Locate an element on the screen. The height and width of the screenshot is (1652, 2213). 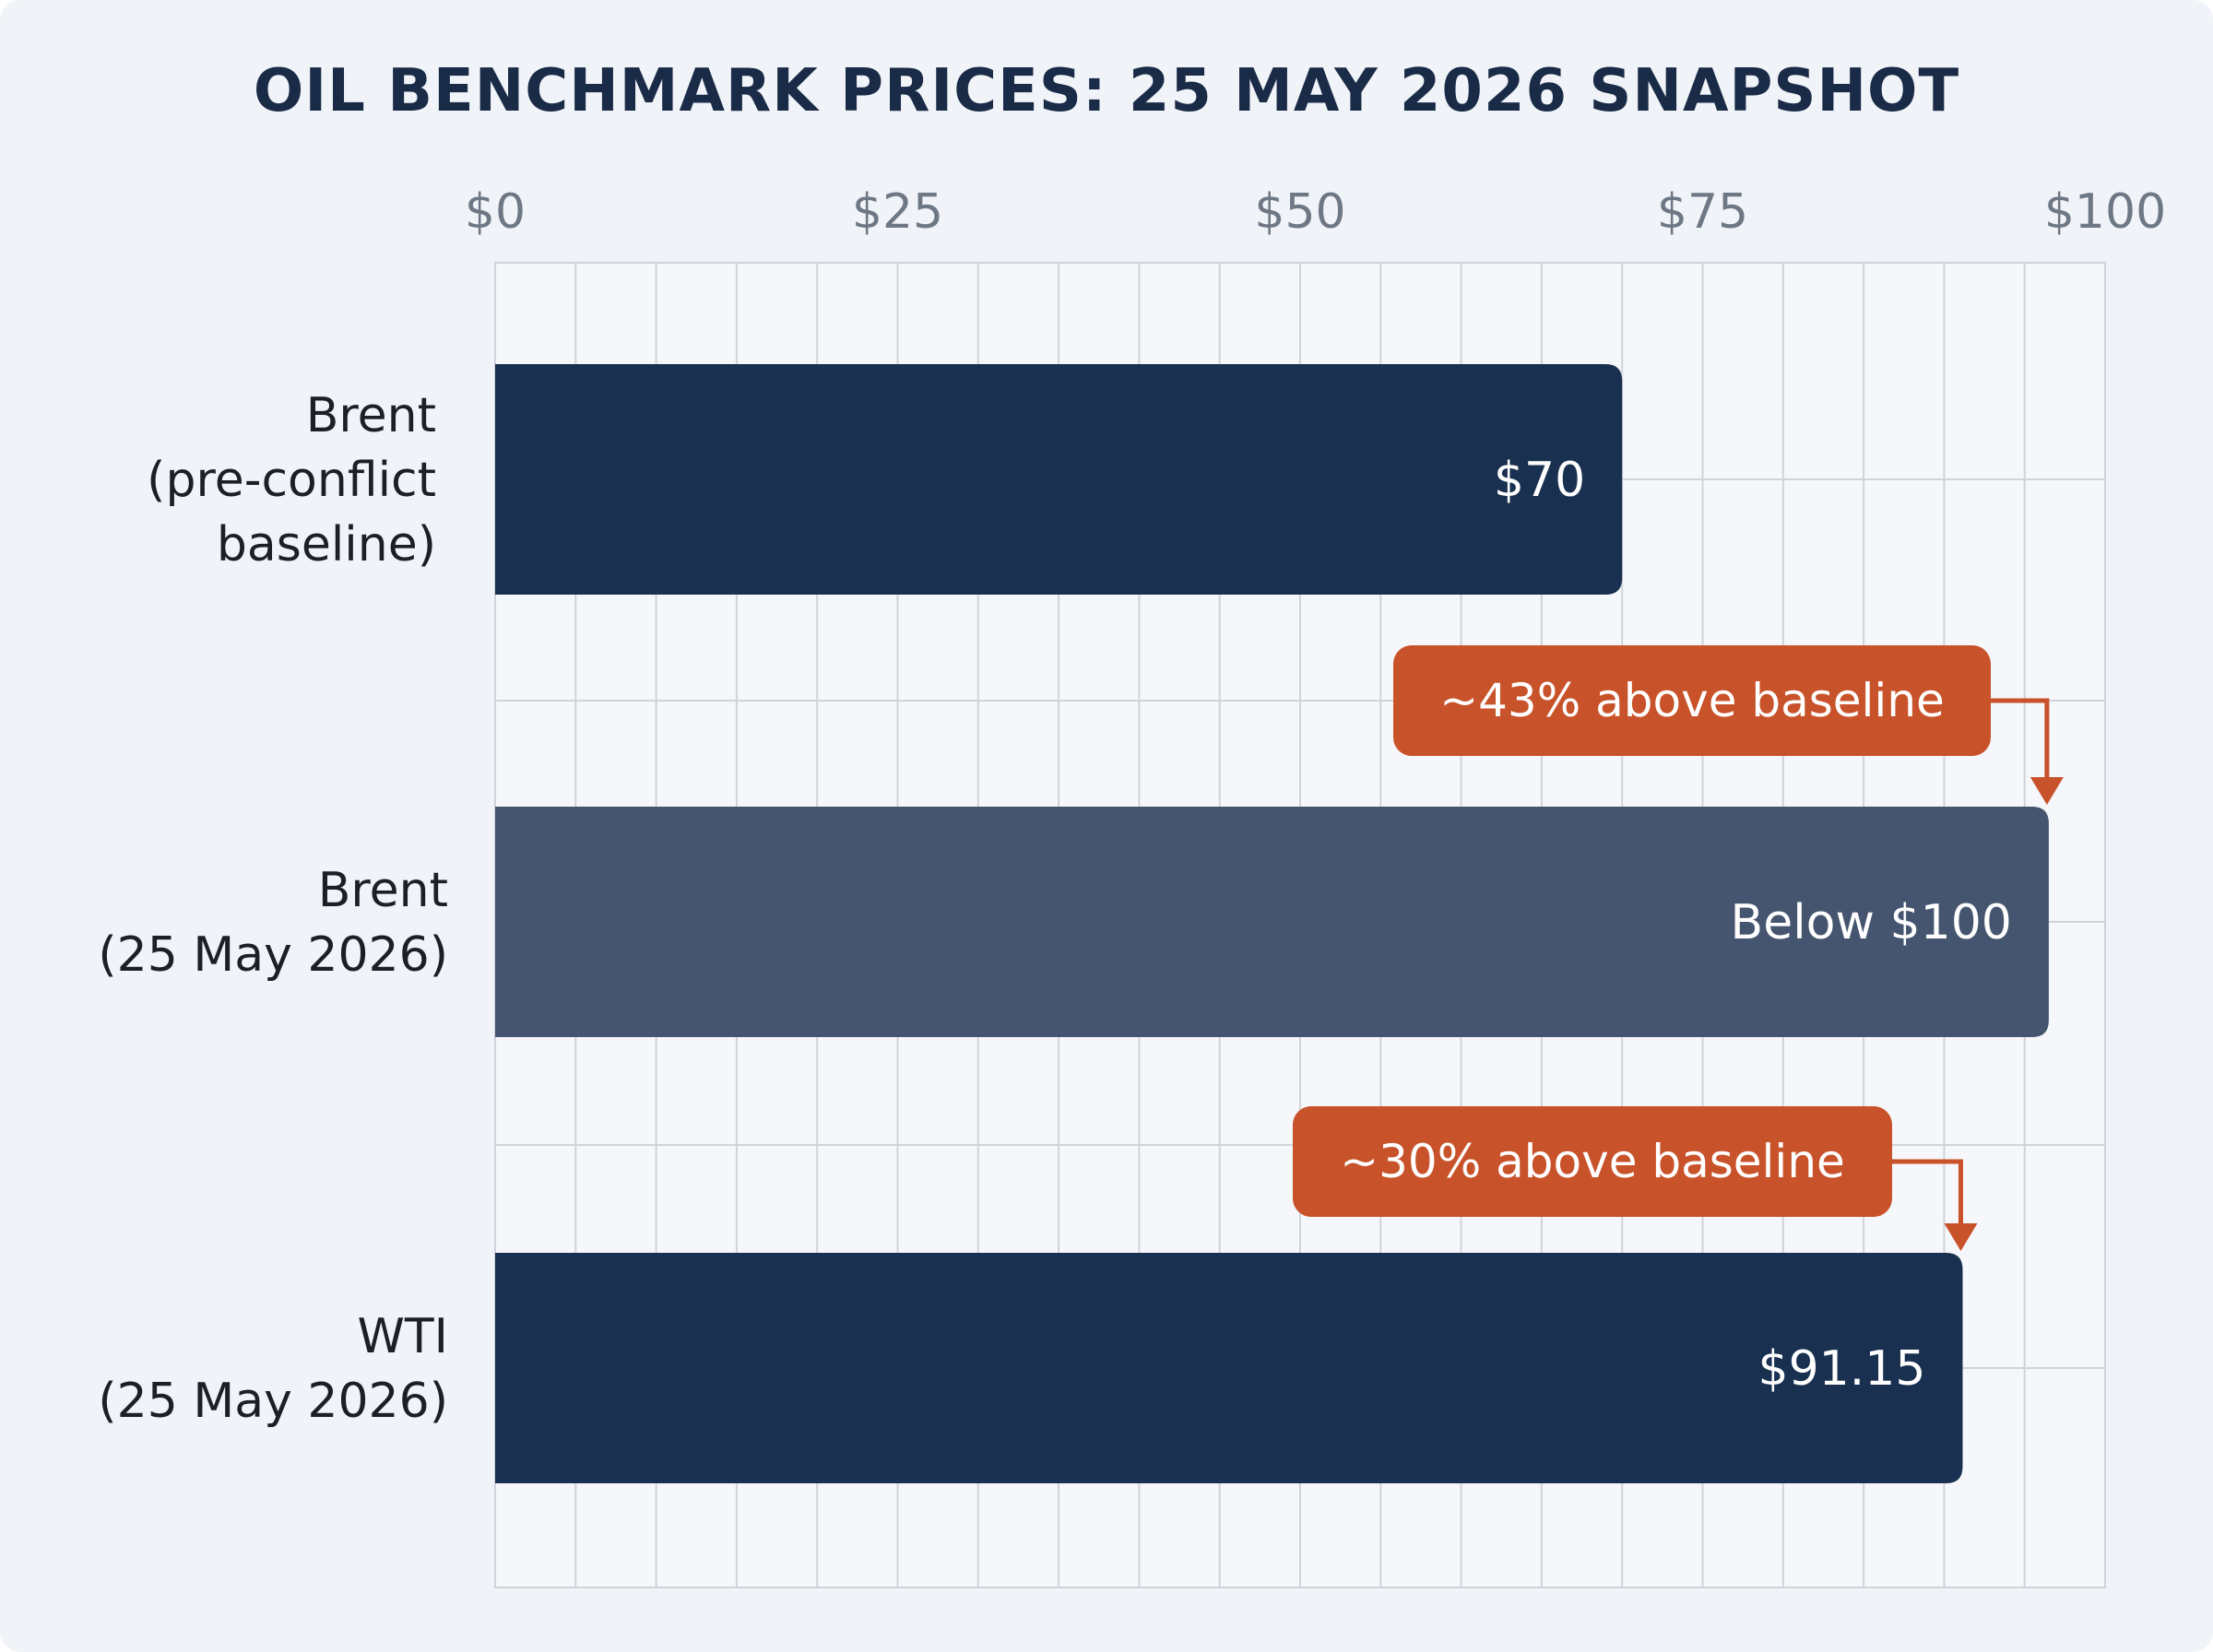
annotation-label: ~43% above baseline is located at coordinates (1692, 700).